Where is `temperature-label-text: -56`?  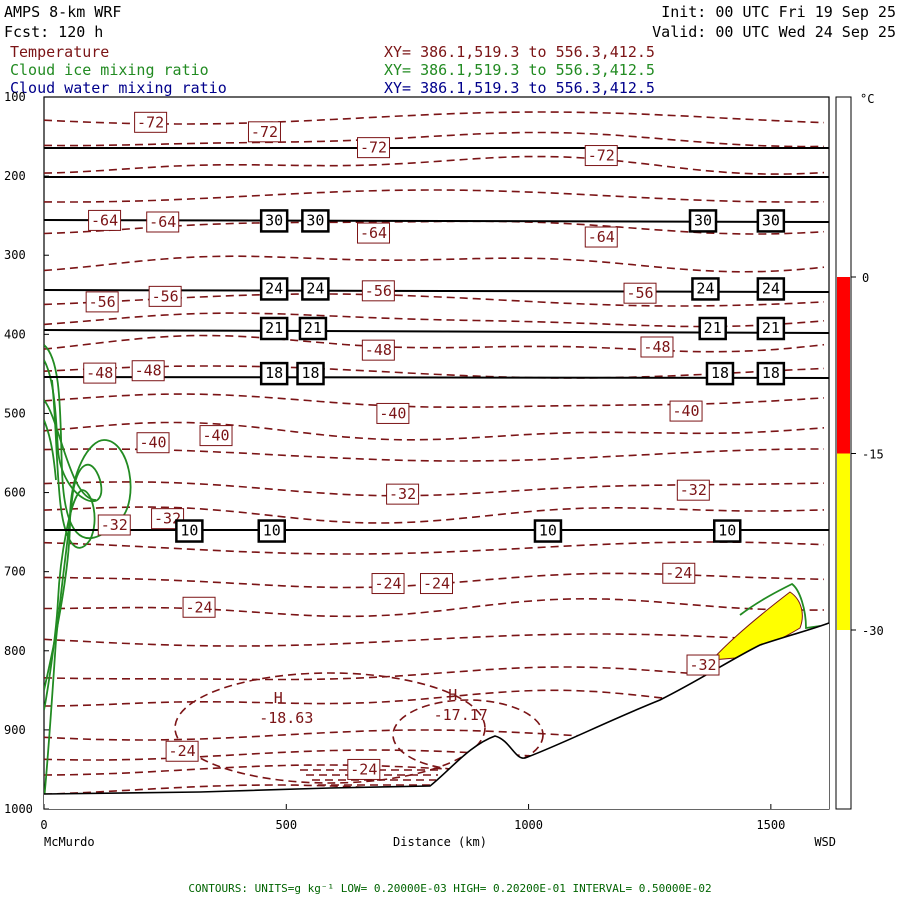 temperature-label-text: -56 is located at coordinates (102, 302).